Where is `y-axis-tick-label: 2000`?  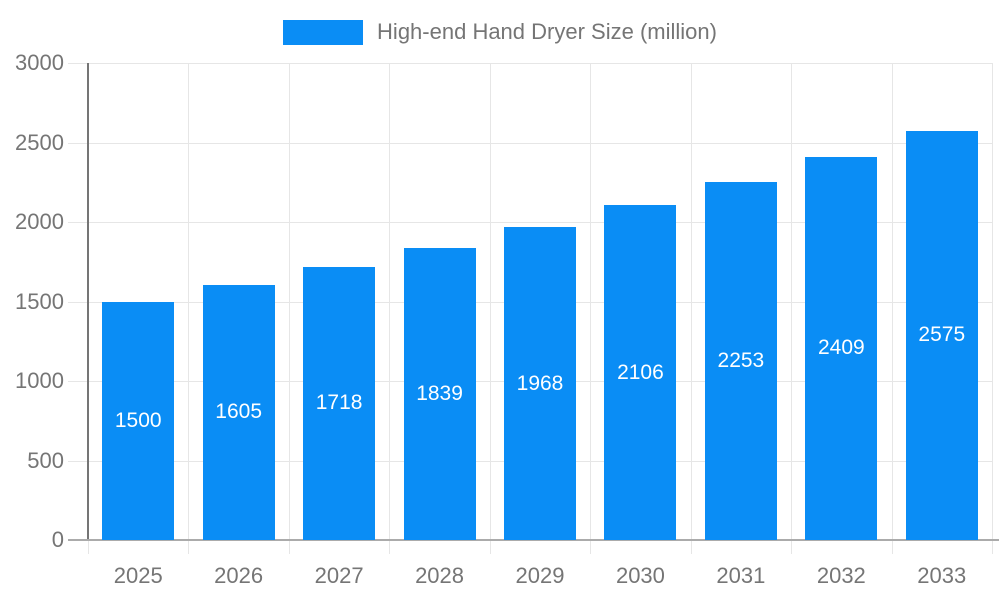 y-axis-tick-label: 2000 is located at coordinates (39, 221).